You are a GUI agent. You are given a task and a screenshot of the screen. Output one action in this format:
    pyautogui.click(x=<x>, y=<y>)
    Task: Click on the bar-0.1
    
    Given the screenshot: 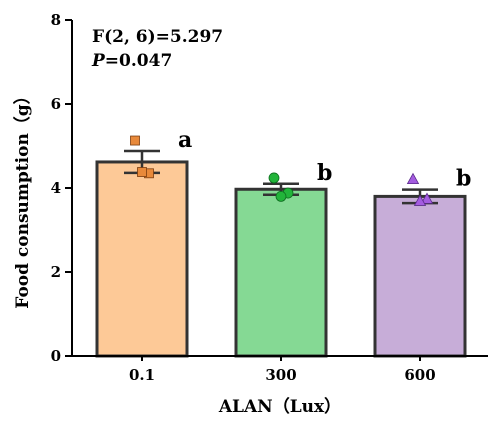 What is the action you would take?
    pyautogui.click(x=142, y=259)
    